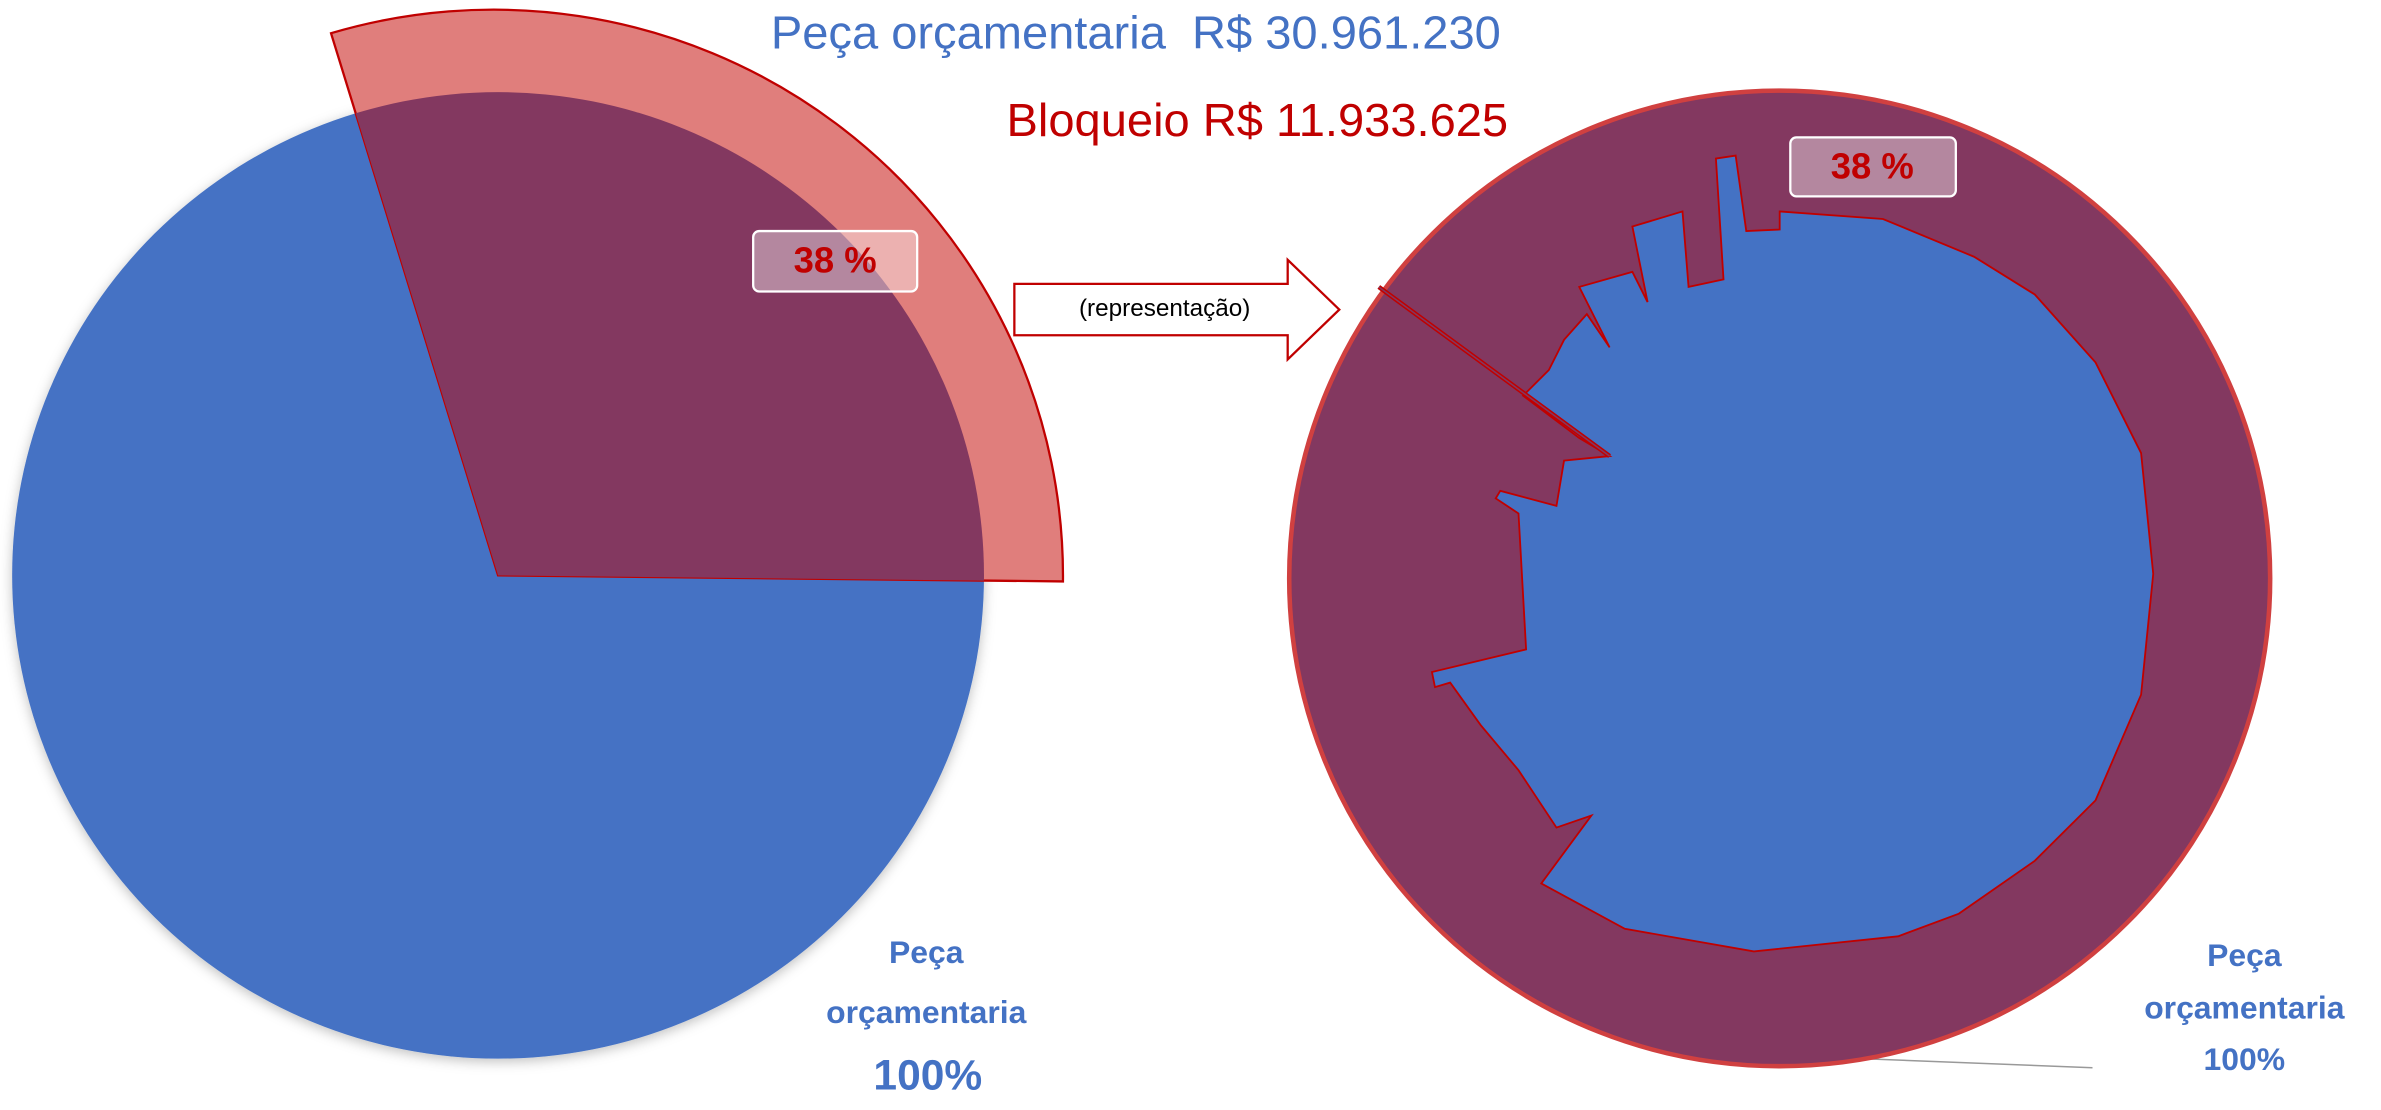 Image resolution: width=2381 pixels, height=1110 pixels. What do you see at coordinates (1494, 371) in the screenshot?
I see `cut-line-inner` at bounding box center [1494, 371].